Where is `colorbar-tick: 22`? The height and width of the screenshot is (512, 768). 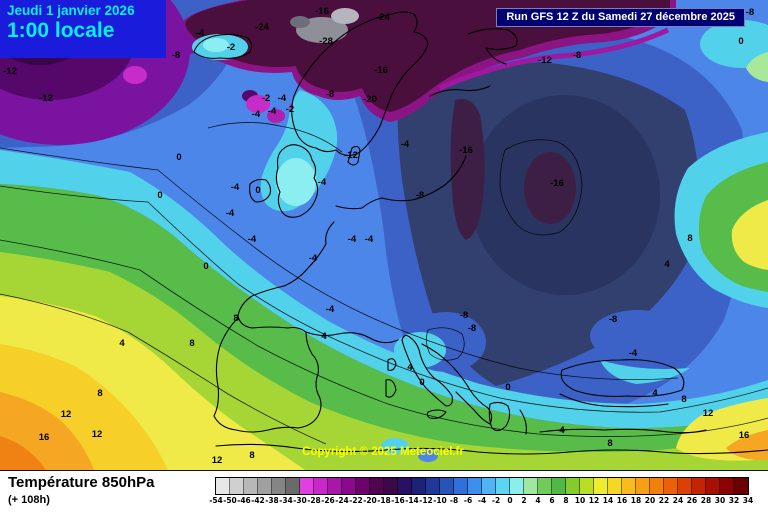
colorbar-tick: 22 is located at coordinates (664, 500).